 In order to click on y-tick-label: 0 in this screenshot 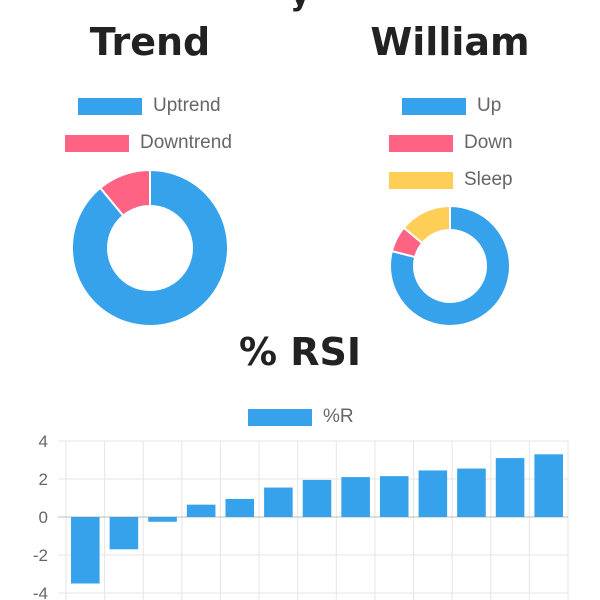, I will do `click(43, 517)`.